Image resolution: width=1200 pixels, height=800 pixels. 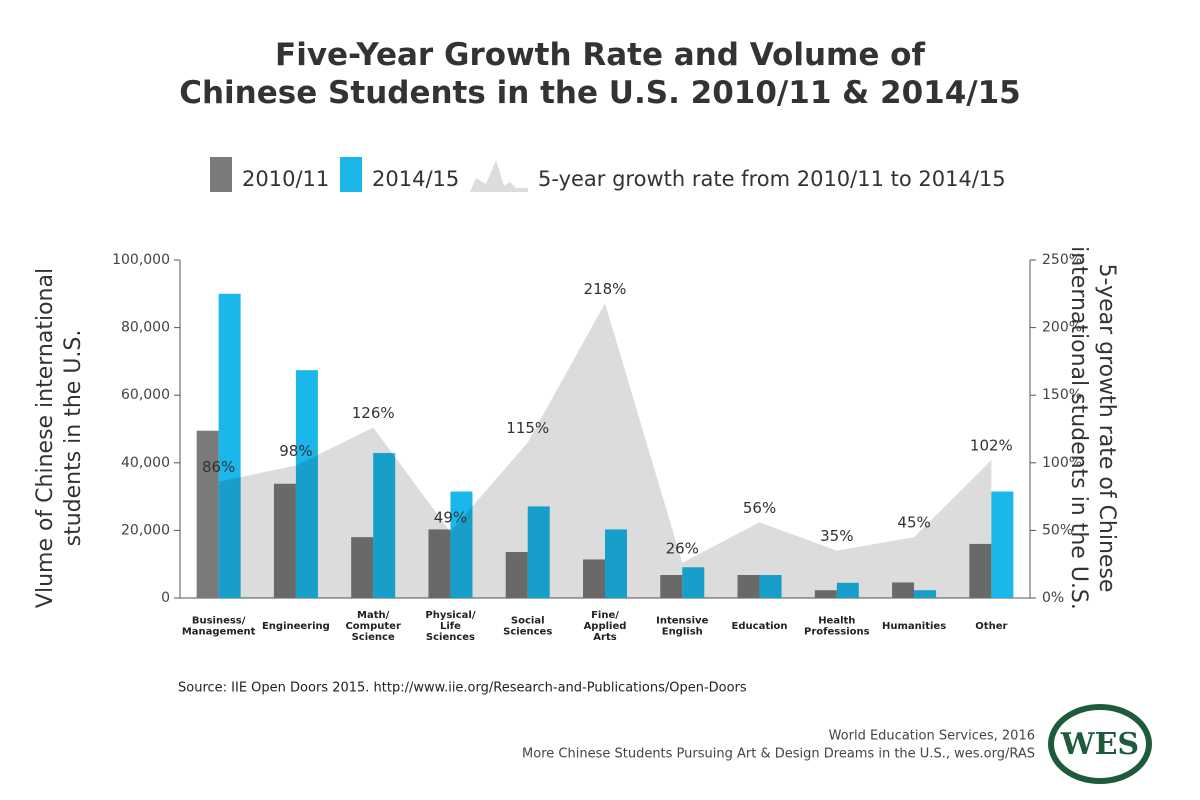 I want to click on y-tick-label: 80,000, so click(x=145, y=328).